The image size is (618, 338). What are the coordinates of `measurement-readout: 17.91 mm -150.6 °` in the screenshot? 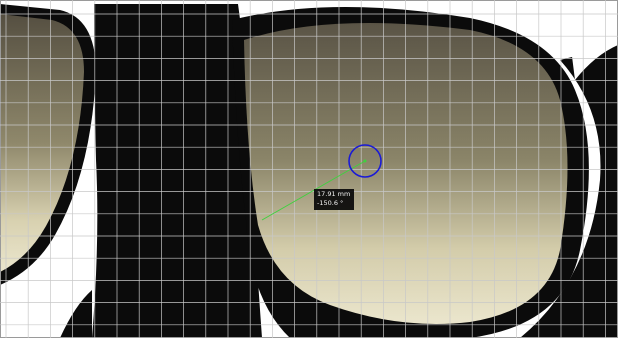 It's located at (334, 199).